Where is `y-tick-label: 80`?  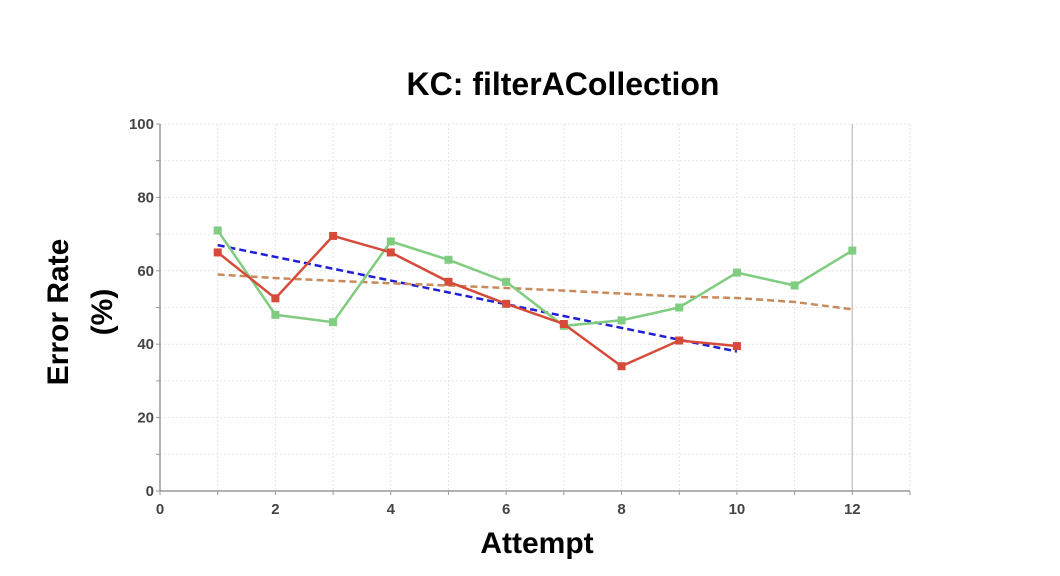
y-tick-label: 80 is located at coordinates (145, 197).